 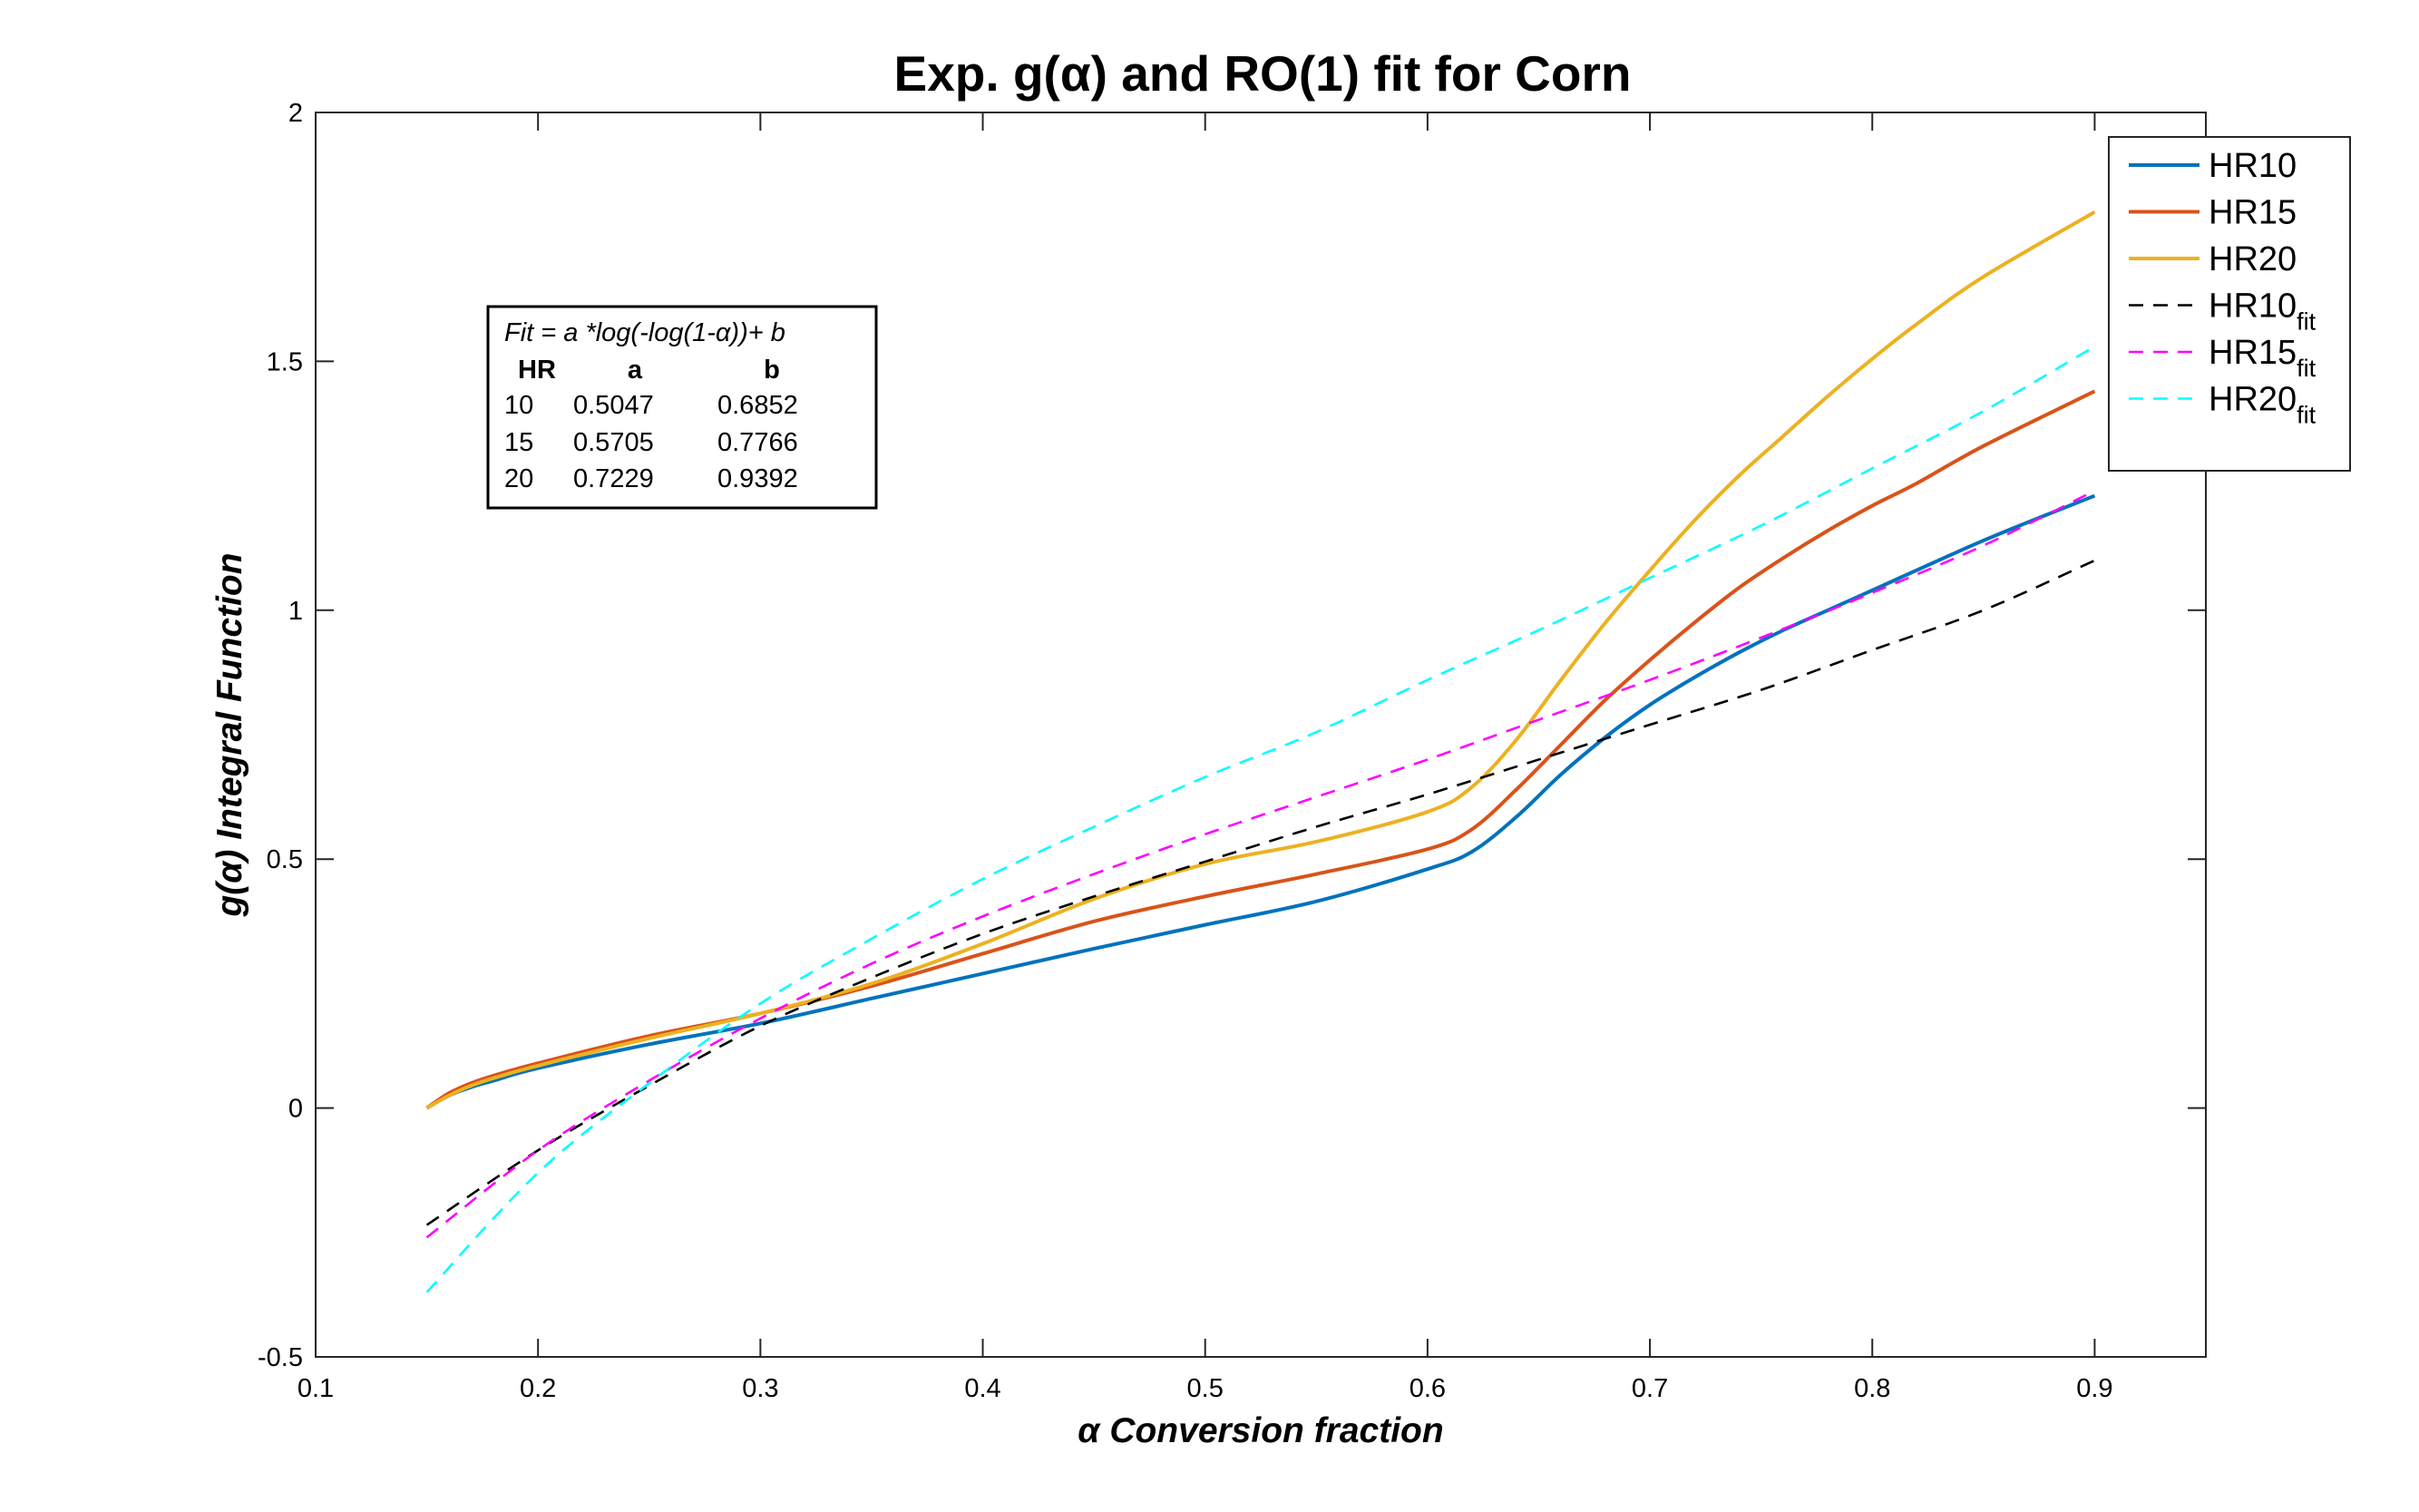 I want to click on x-tick-label: 0.4, so click(x=982, y=1388).